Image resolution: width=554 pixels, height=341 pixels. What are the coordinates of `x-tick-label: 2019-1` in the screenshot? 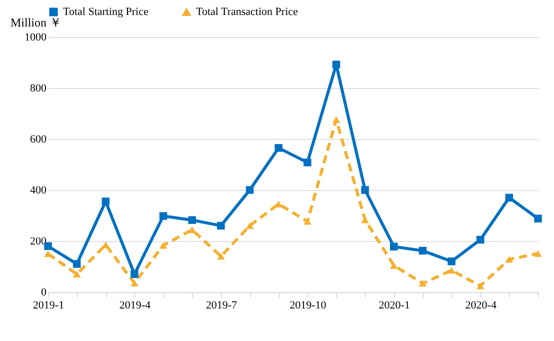 It's located at (48, 306).